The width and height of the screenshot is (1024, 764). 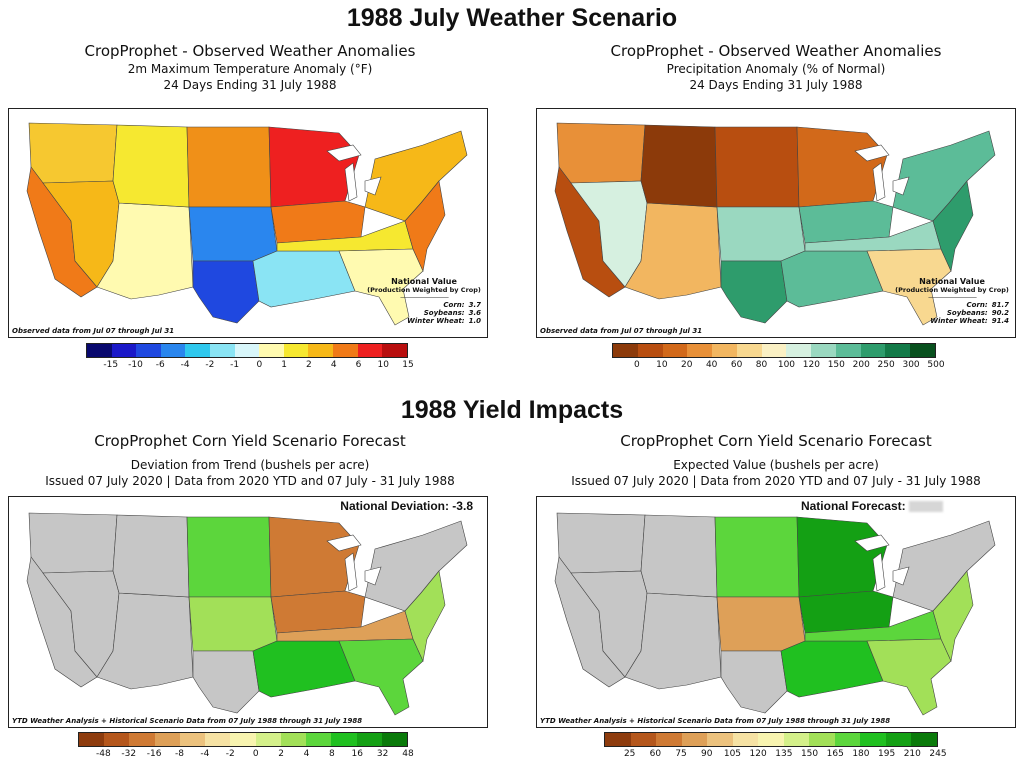 I want to click on legend-tick-label: 2, so click(x=281, y=754).